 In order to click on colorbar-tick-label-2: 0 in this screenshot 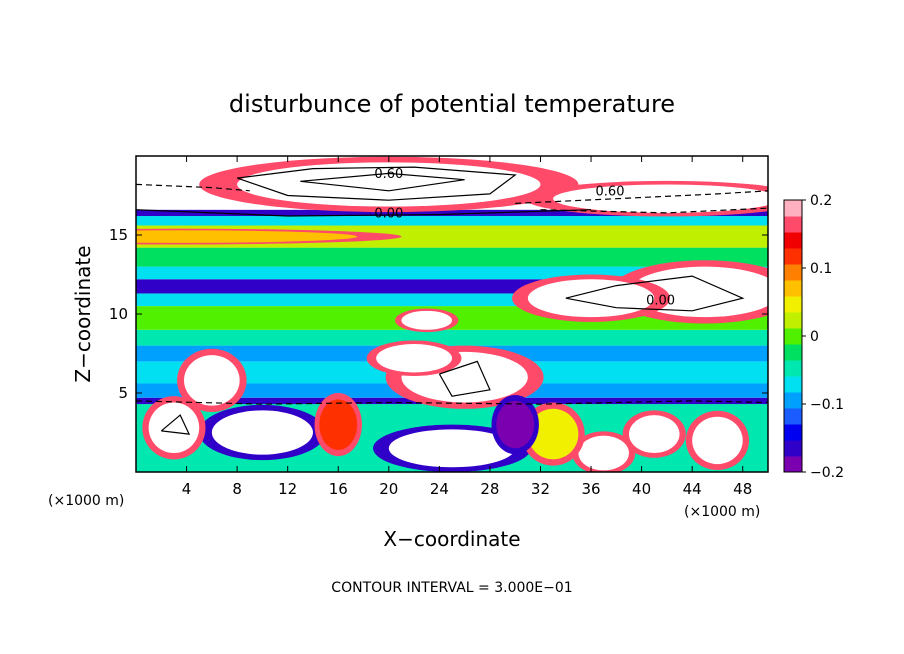, I will do `click(814, 337)`.